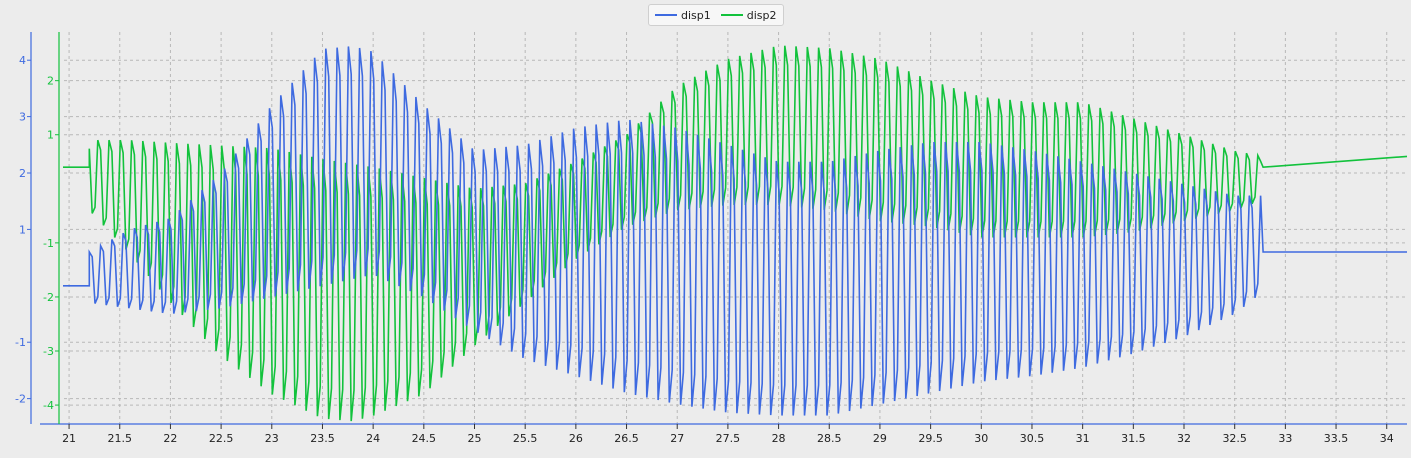 This screenshot has height=458, width=1411. I want to click on legend-item-disp1: disp1, so click(683, 15).